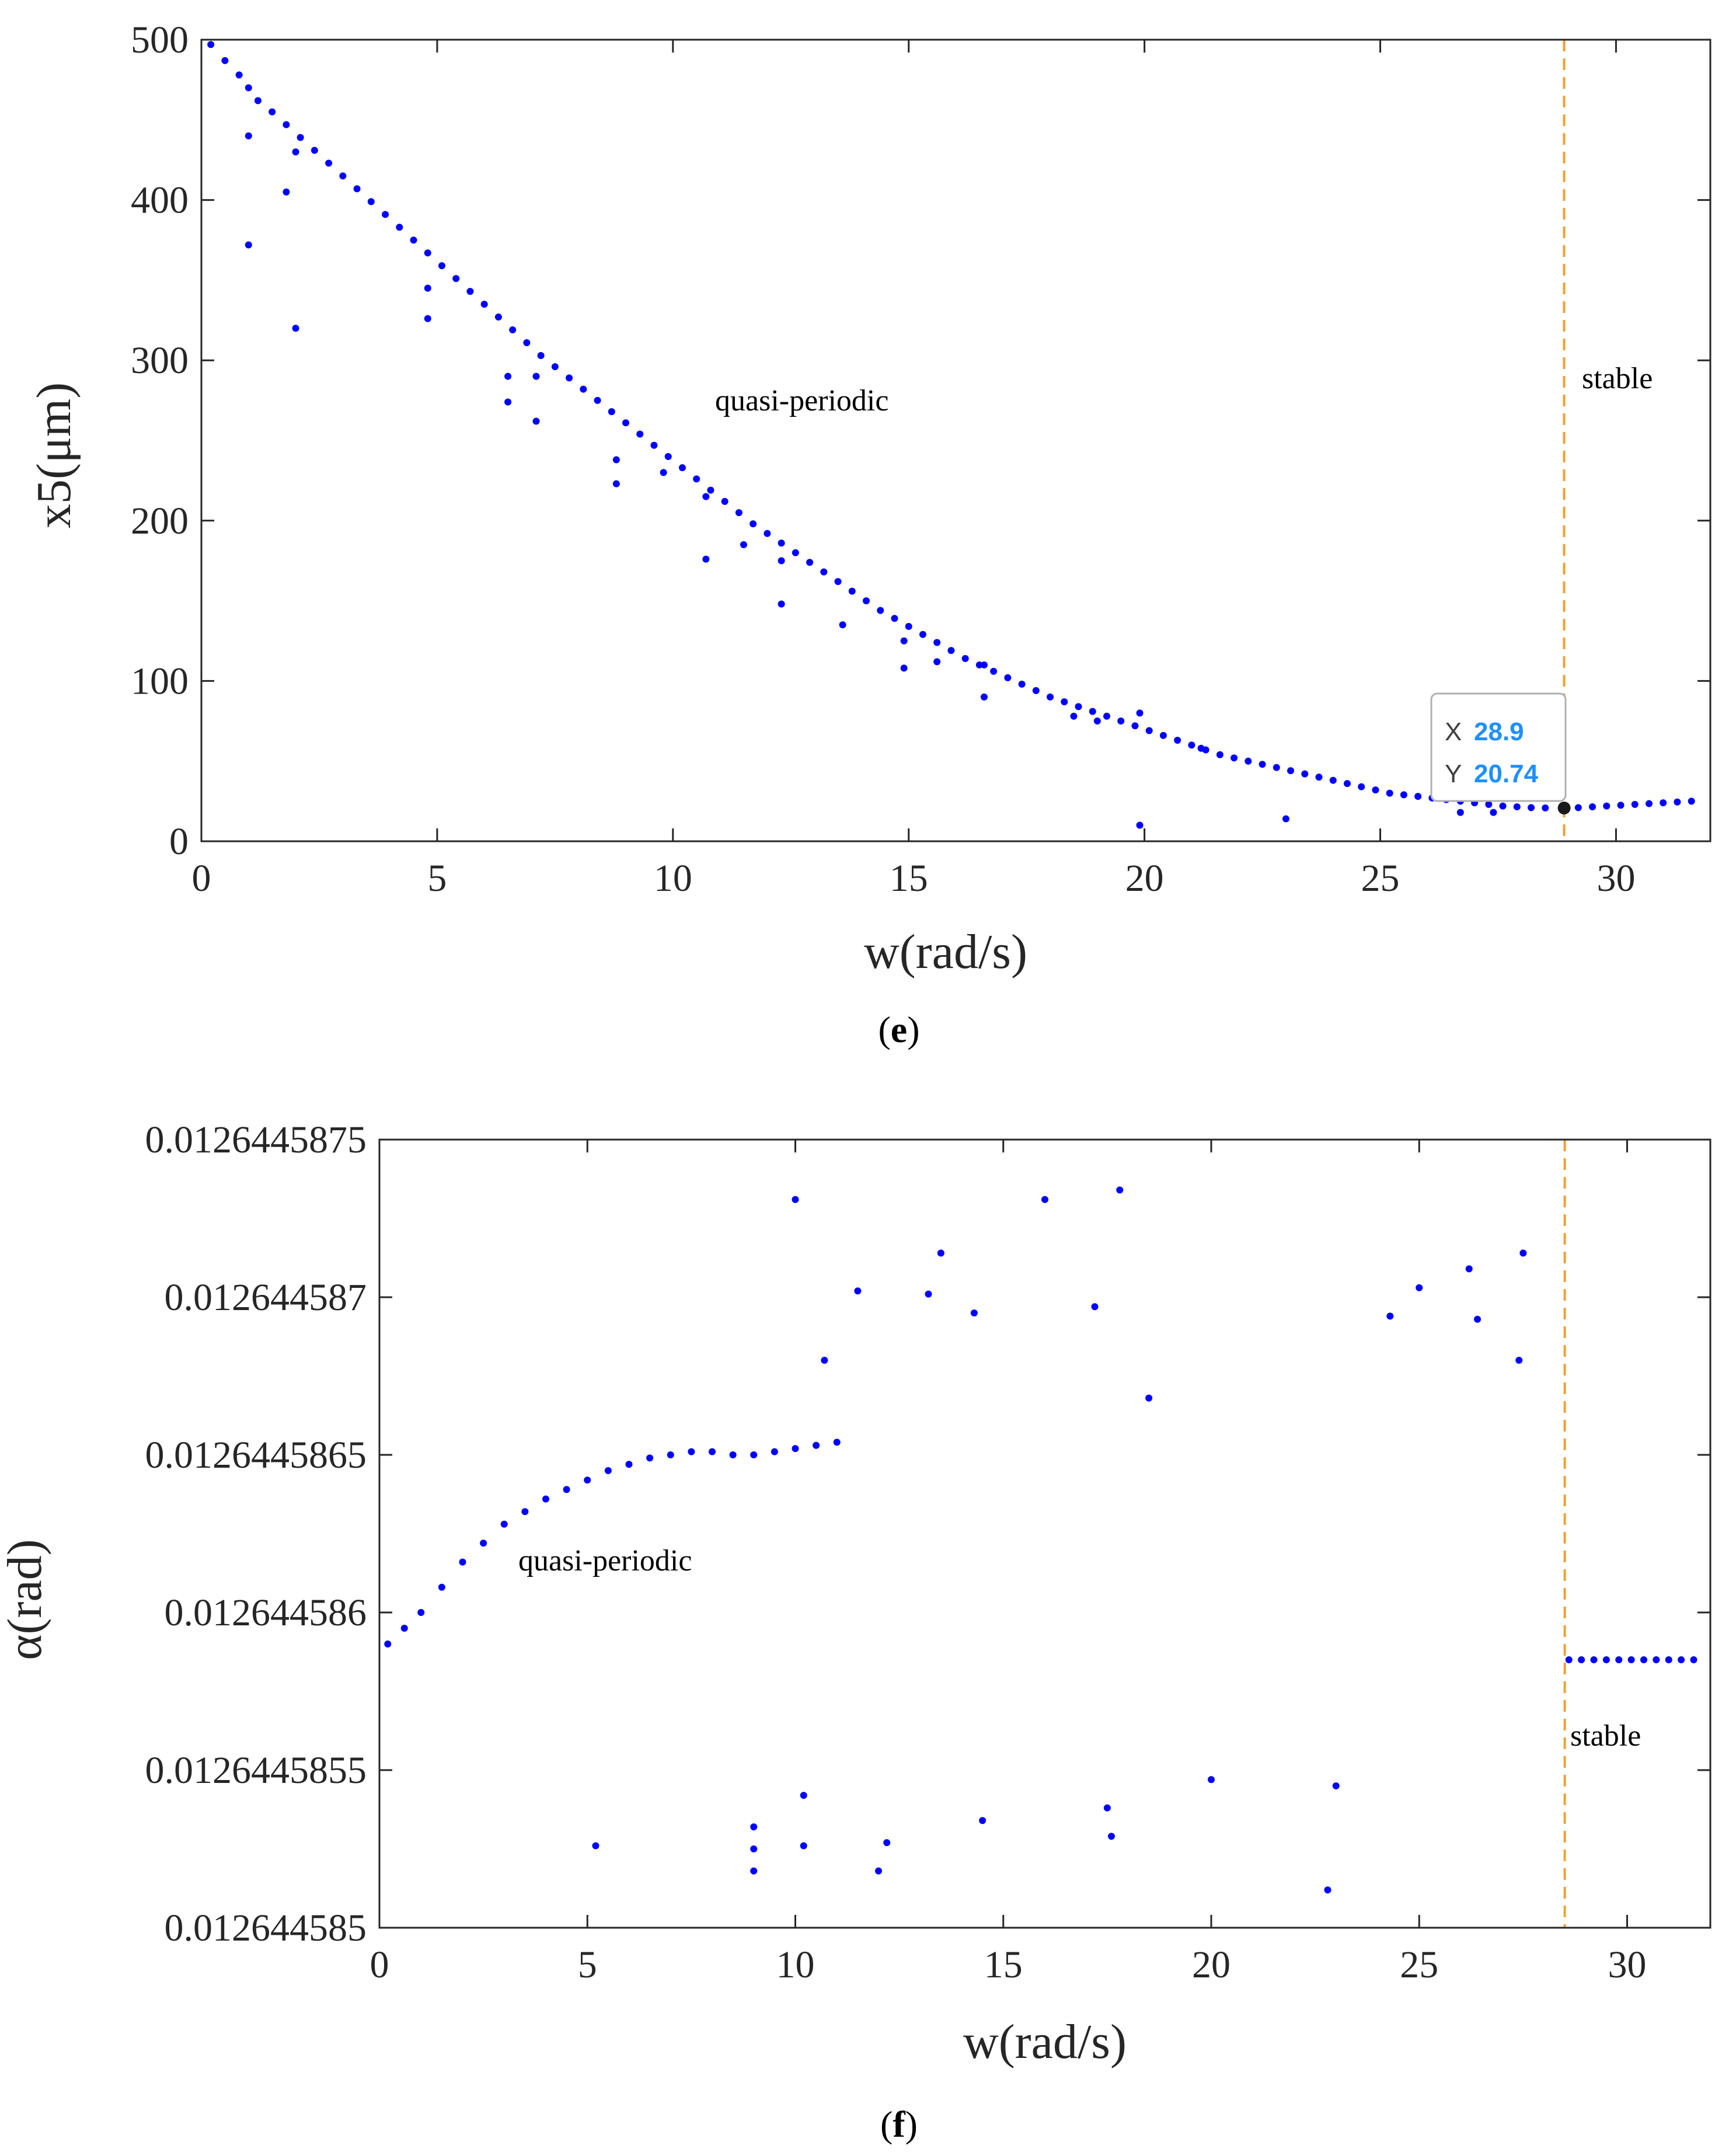 This screenshot has height=2156, width=1729. What do you see at coordinates (1453, 731) in the screenshot?
I see `datatip-x-label: X` at bounding box center [1453, 731].